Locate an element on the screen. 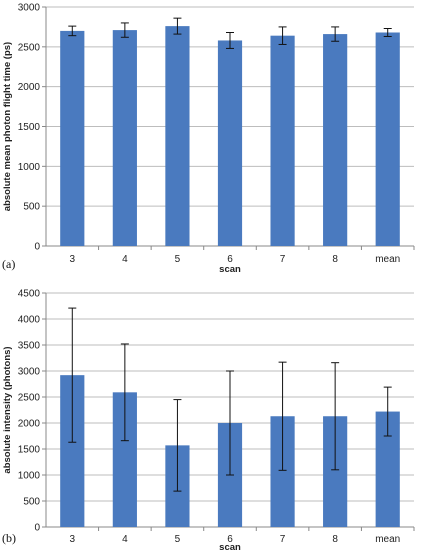 This screenshot has width=423, height=558. y-tick-label: 4000 is located at coordinates (29, 320).